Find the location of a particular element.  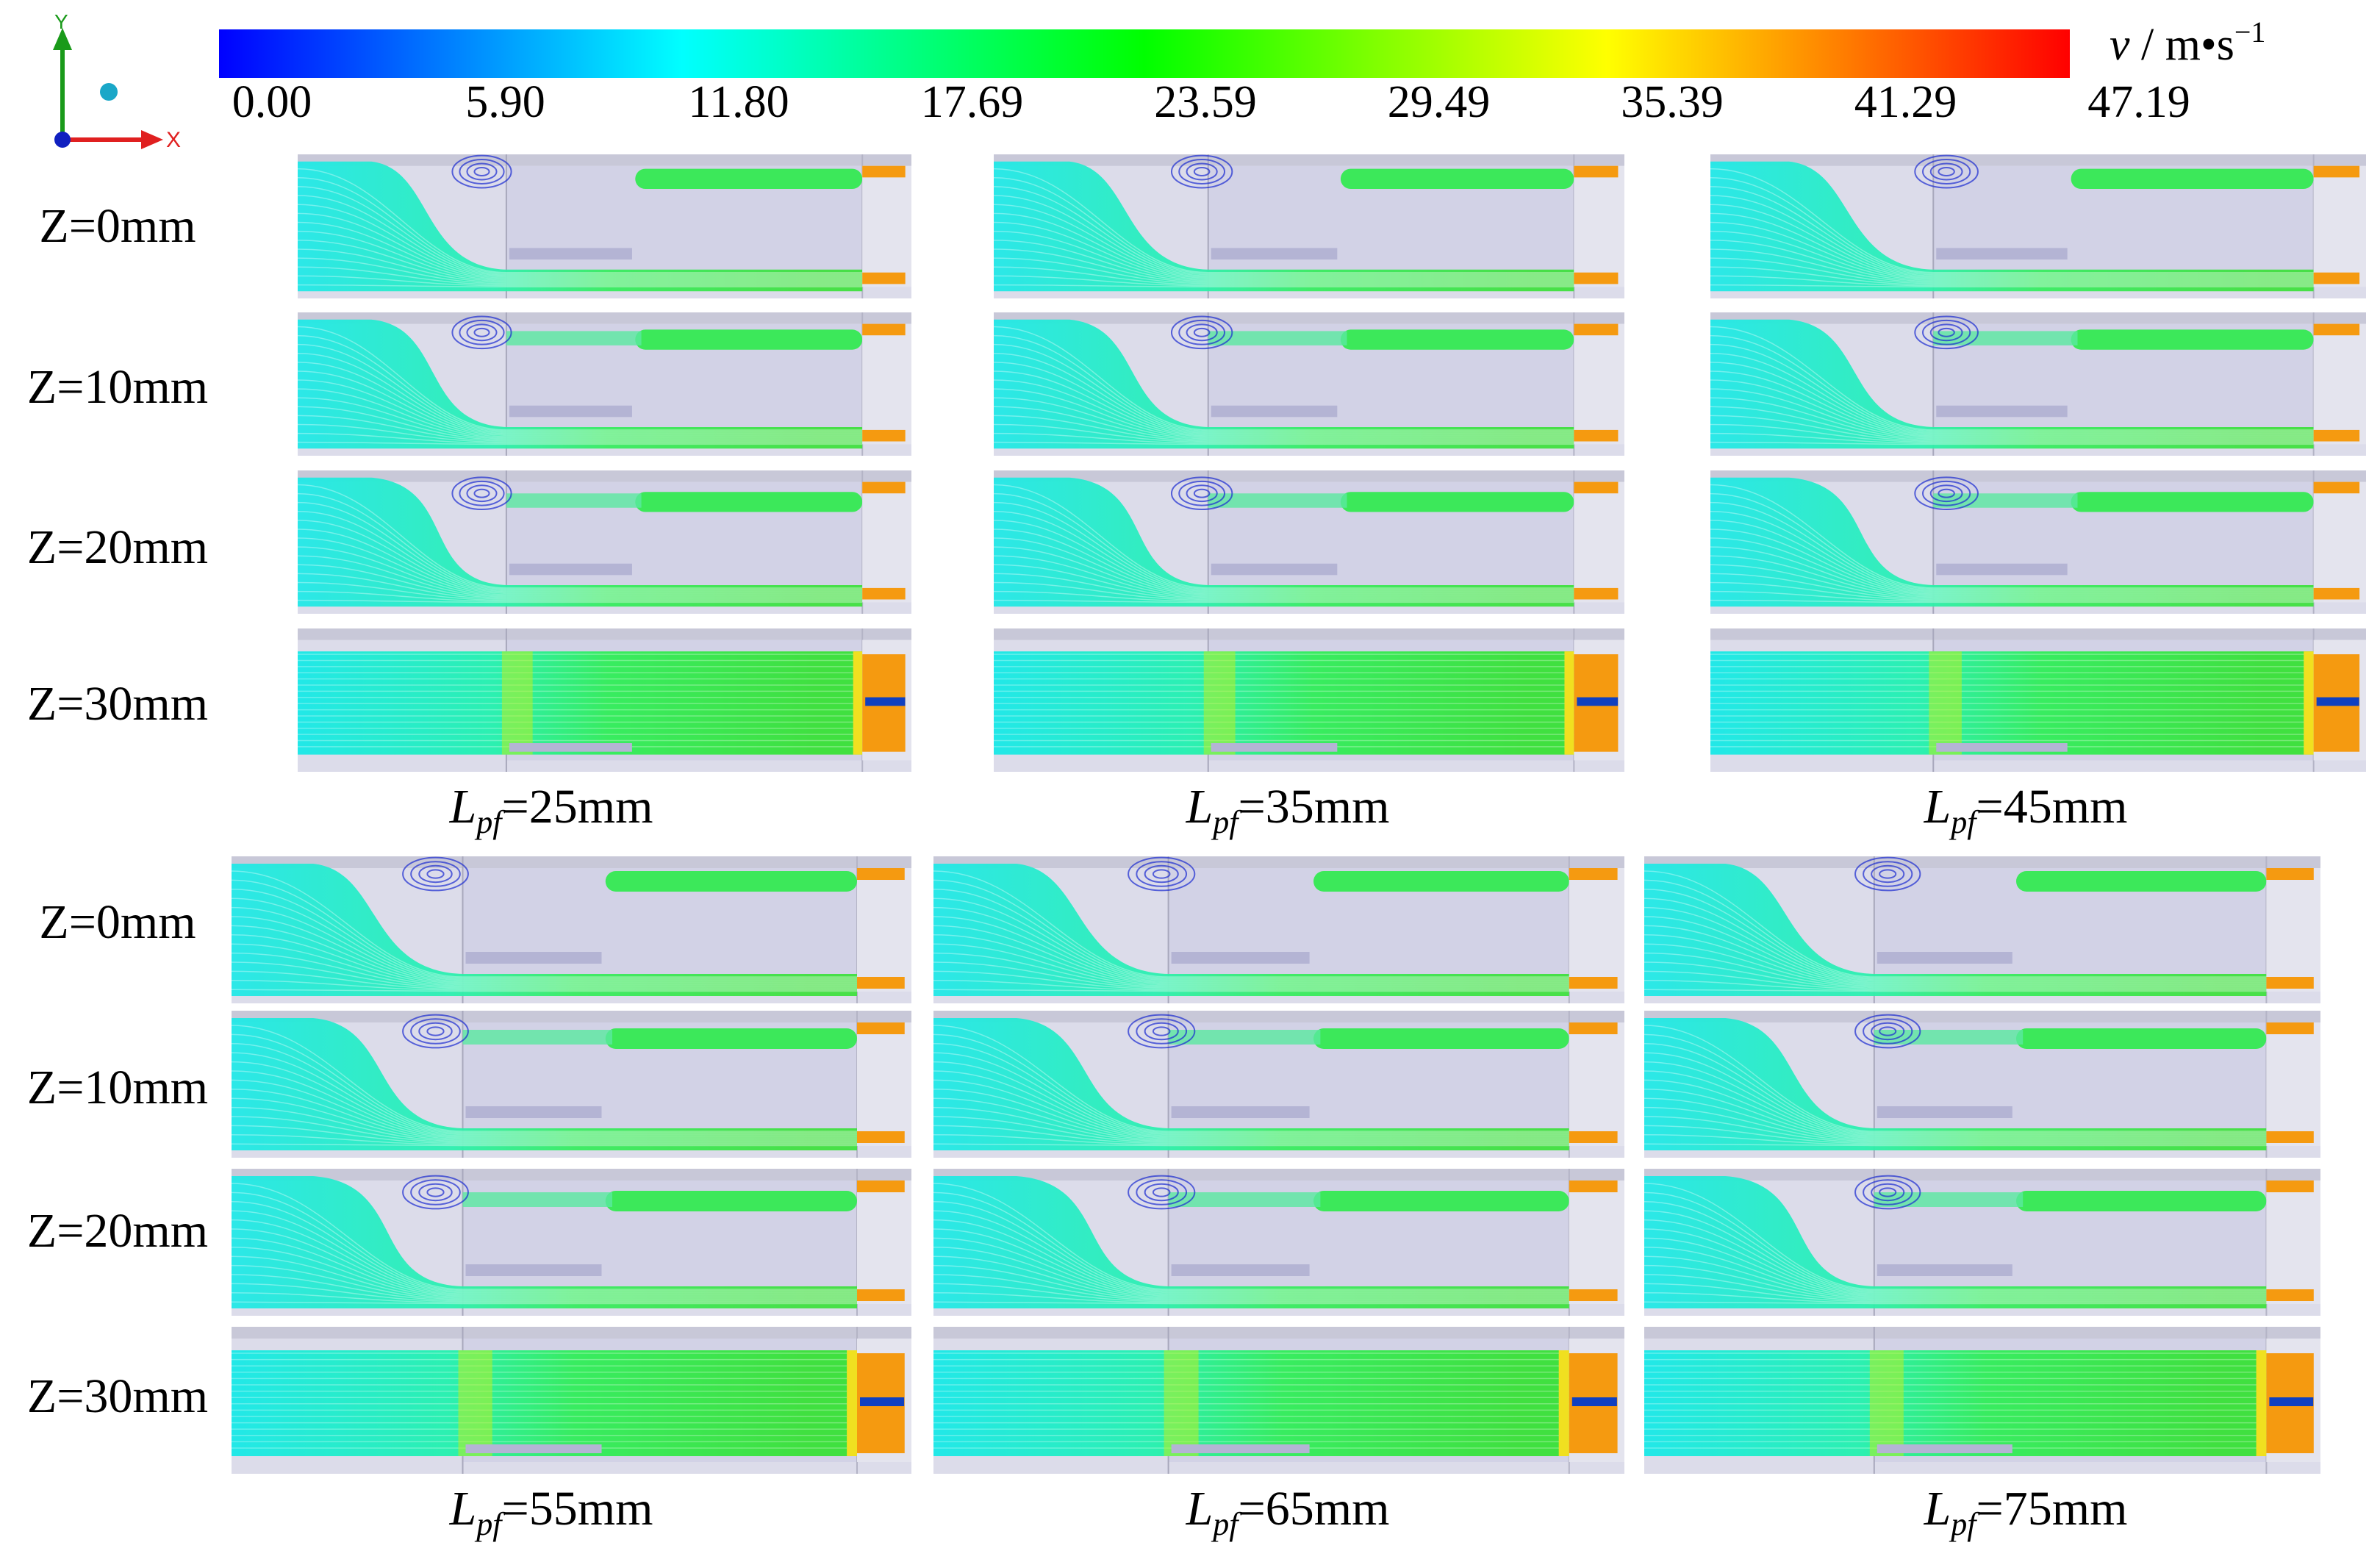

colorbar-gradient is located at coordinates (1145, 53).